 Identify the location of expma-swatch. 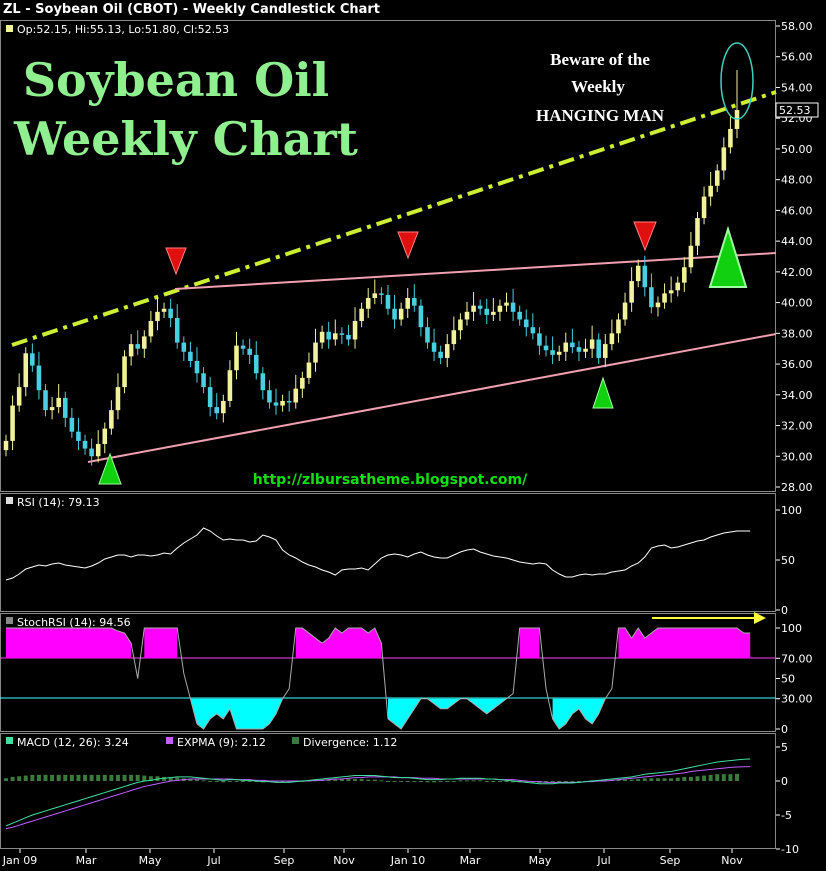
(169, 740).